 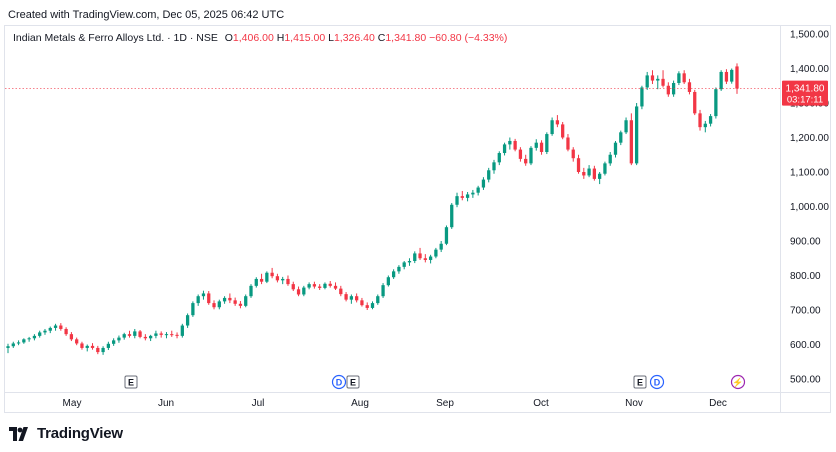 I want to click on low-value: 1,326.40, so click(x=354, y=38).